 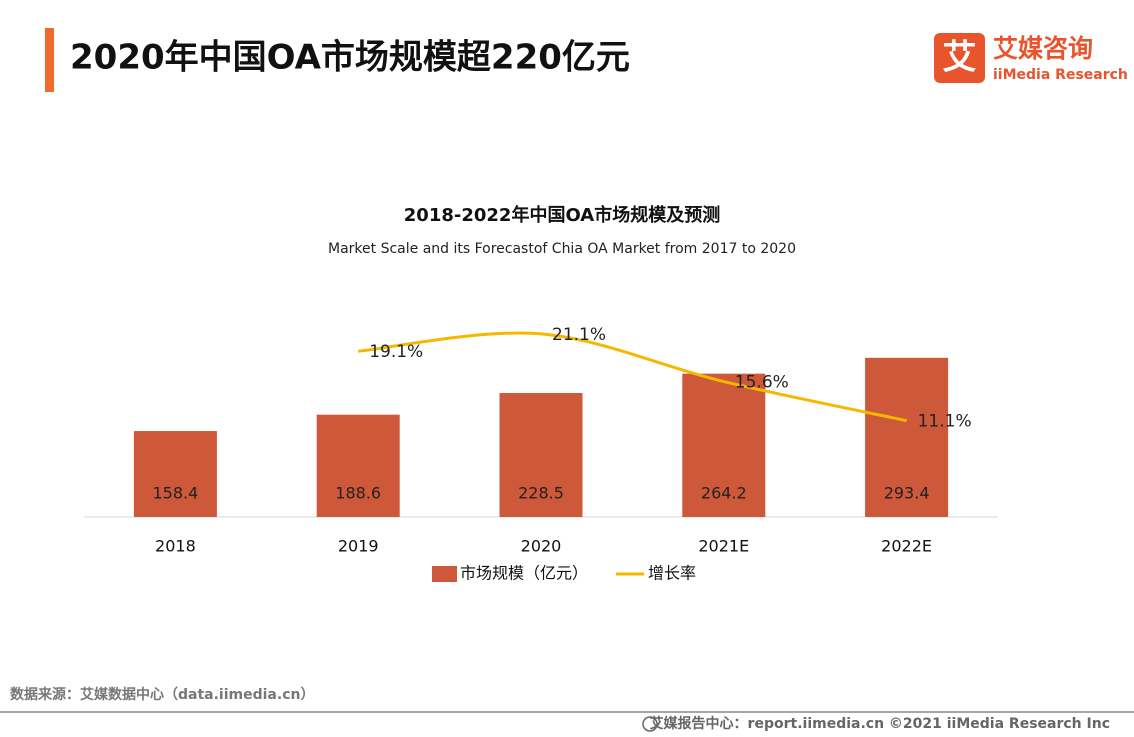 What do you see at coordinates (579, 335) in the screenshot?
I see `line-label: 21.1%` at bounding box center [579, 335].